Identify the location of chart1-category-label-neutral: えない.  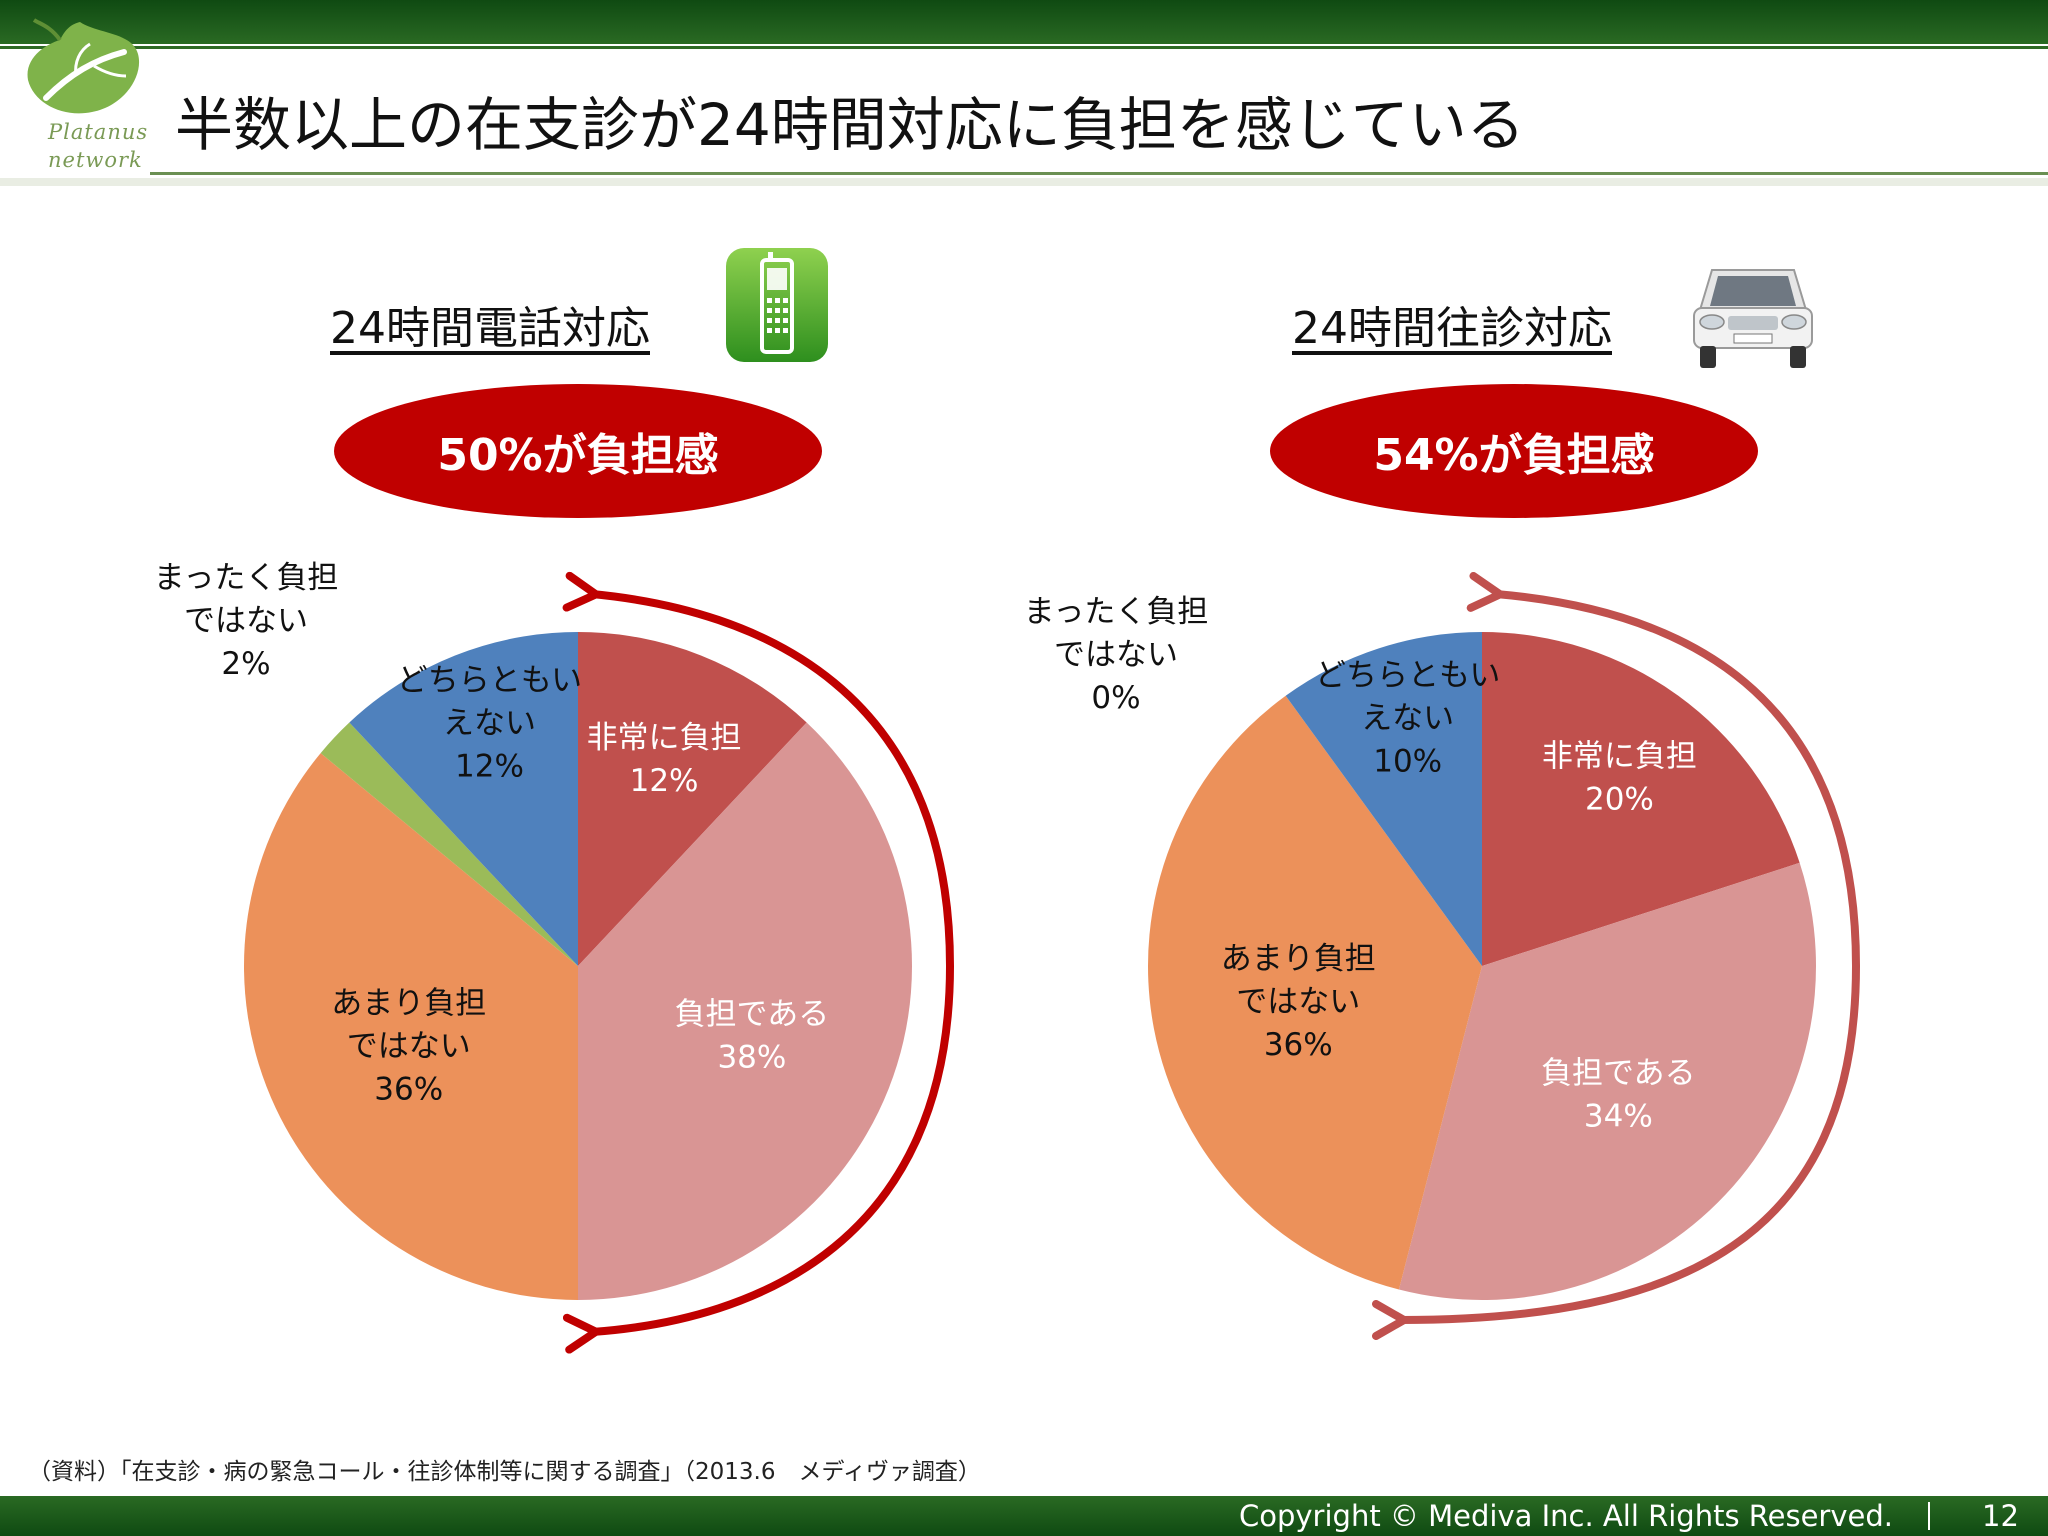
(489, 723).